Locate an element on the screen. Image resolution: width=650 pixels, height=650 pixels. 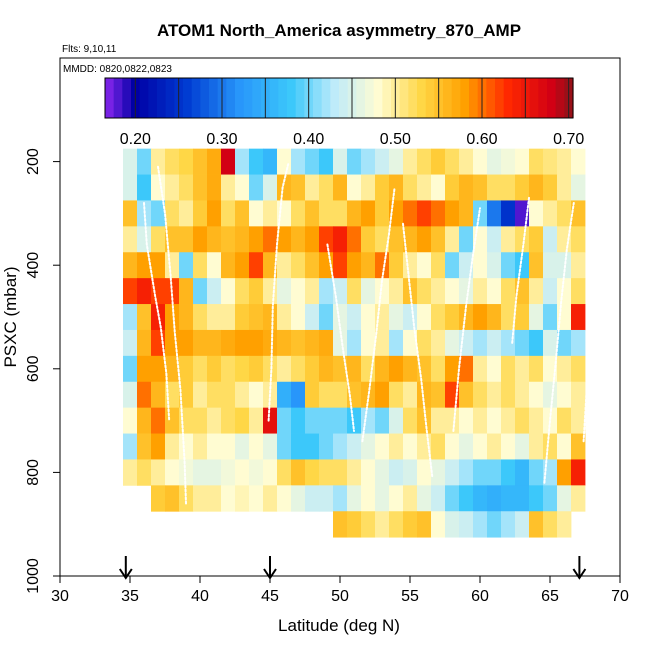
x-tick-label: 30 is located at coordinates (60, 596).